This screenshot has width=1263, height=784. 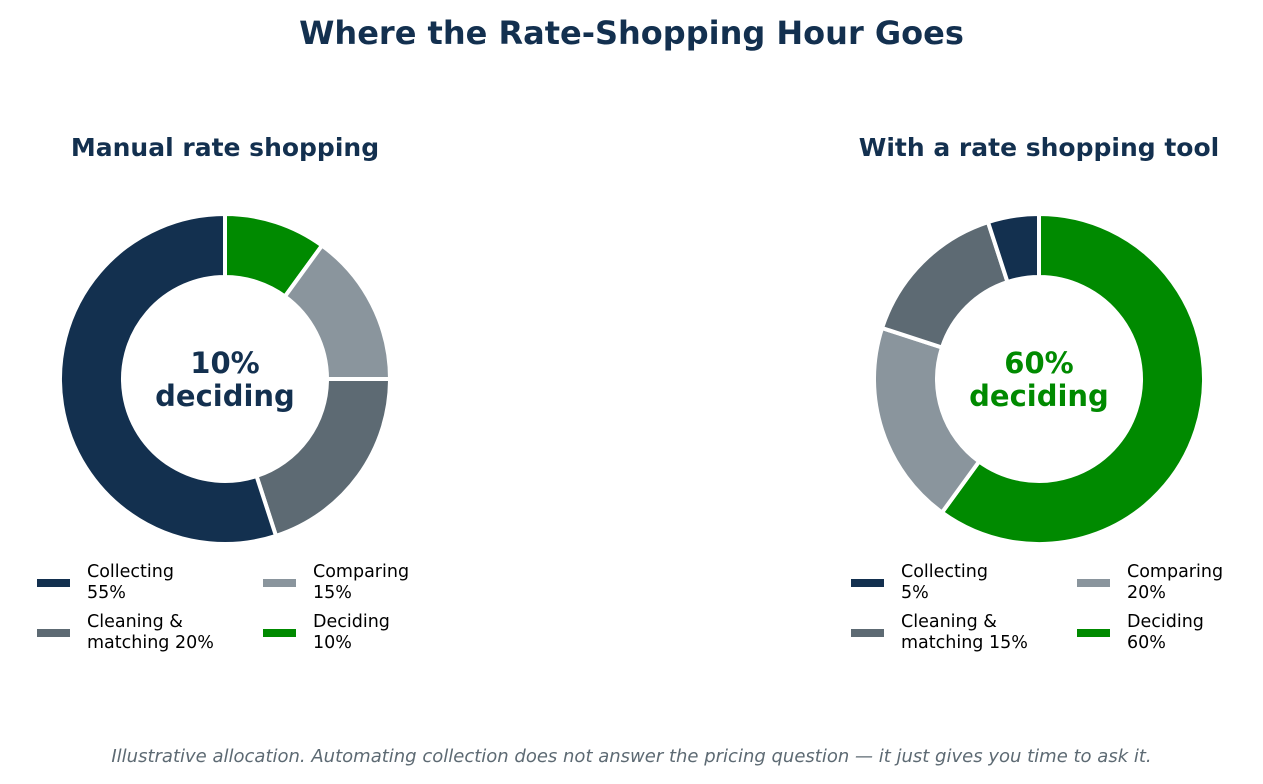 What do you see at coordinates (351, 632) in the screenshot?
I see `legend-label: Deciding 10%` at bounding box center [351, 632].